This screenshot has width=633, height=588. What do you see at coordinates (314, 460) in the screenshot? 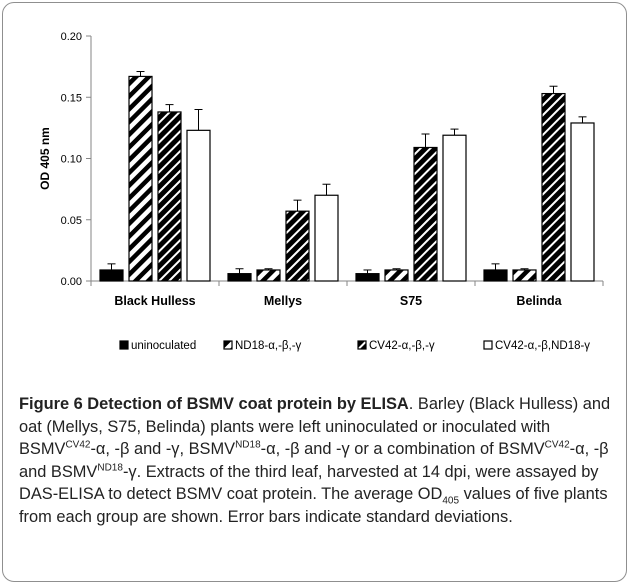
I see `caption-text: -α, -β and BSMV` at bounding box center [314, 460].